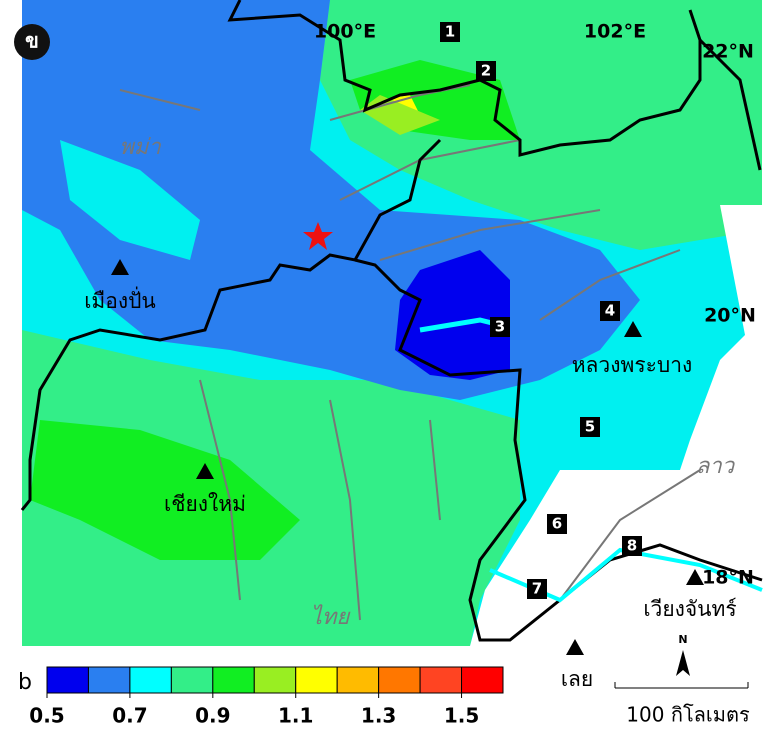 The height and width of the screenshot is (743, 776). I want to click on region-label: ไทย, so click(331, 617).